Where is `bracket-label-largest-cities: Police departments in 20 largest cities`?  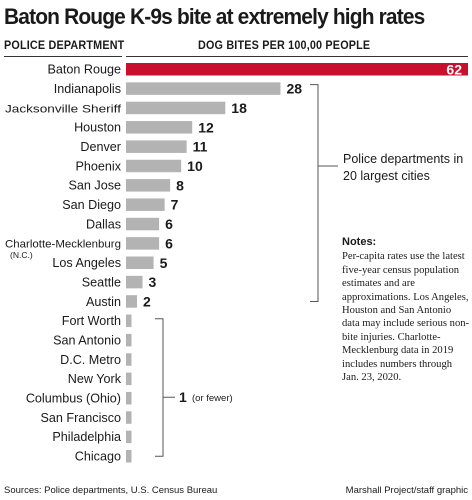 bracket-label-largest-cities: Police departments in 20 largest cities is located at coordinates (403, 167).